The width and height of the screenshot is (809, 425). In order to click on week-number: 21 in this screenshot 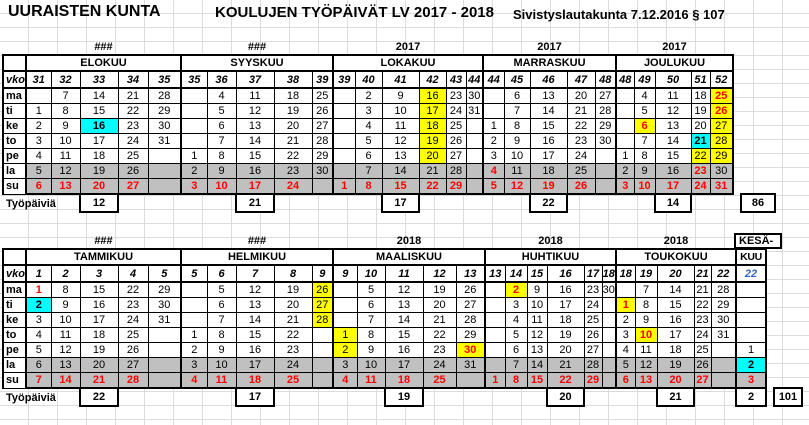, I will do `click(702, 273)`.